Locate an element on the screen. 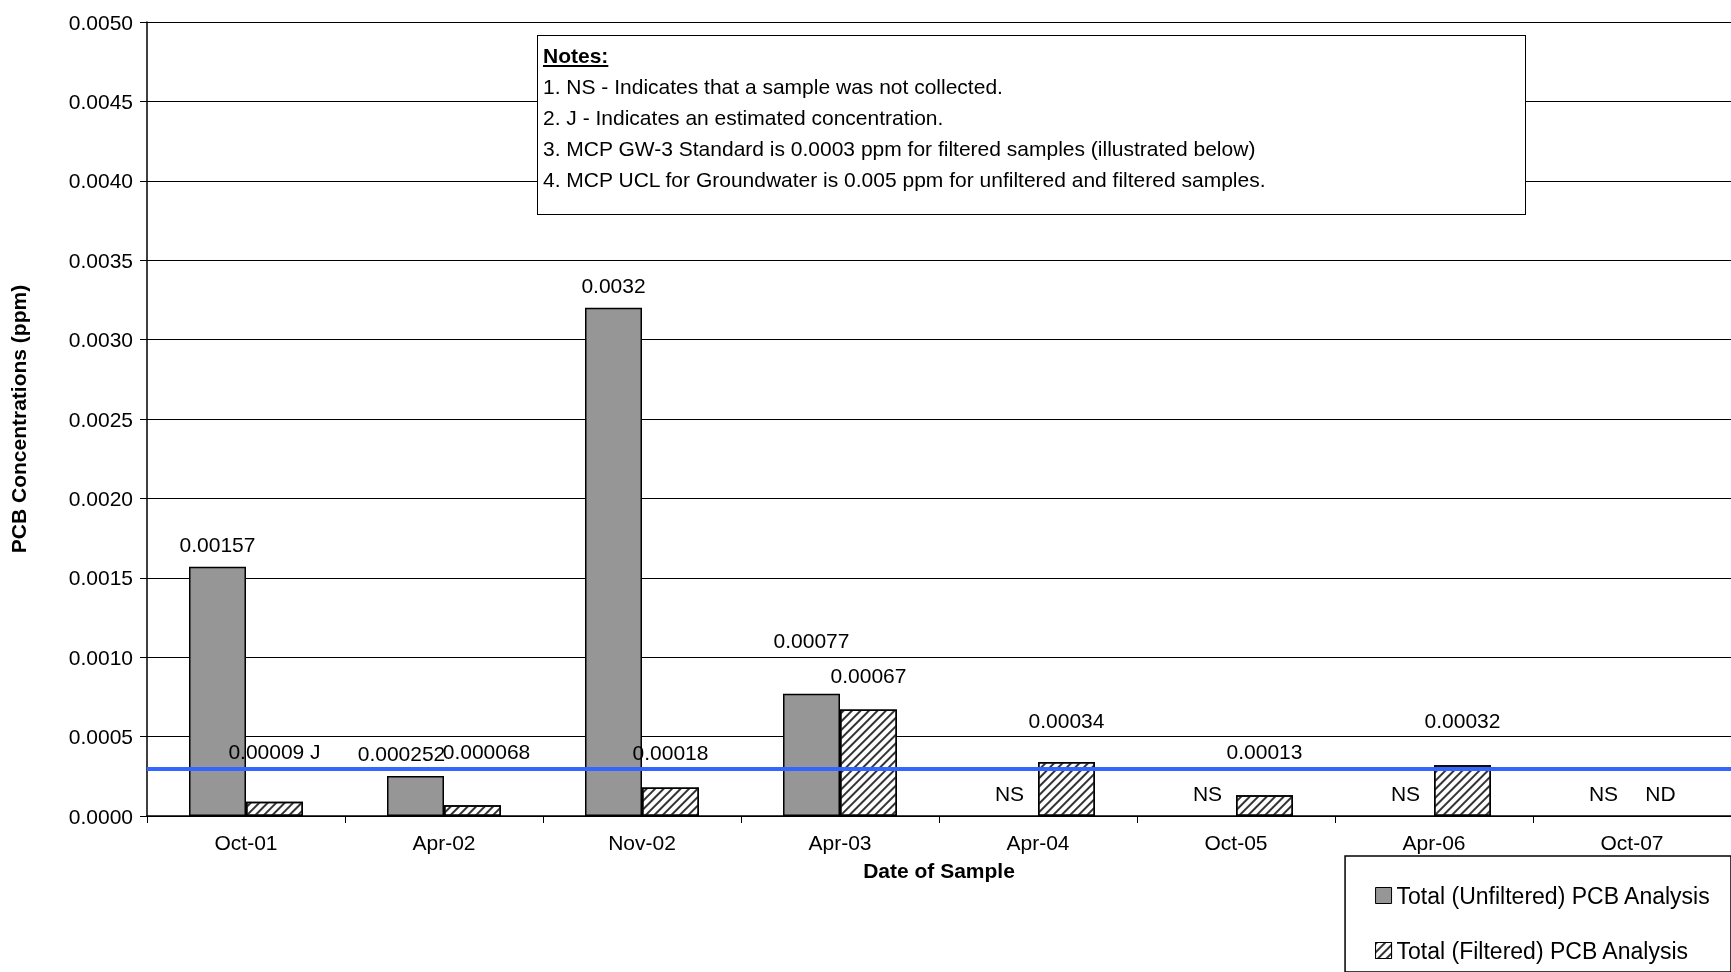  y-tick-label: 0.0005 is located at coordinates (100, 737).